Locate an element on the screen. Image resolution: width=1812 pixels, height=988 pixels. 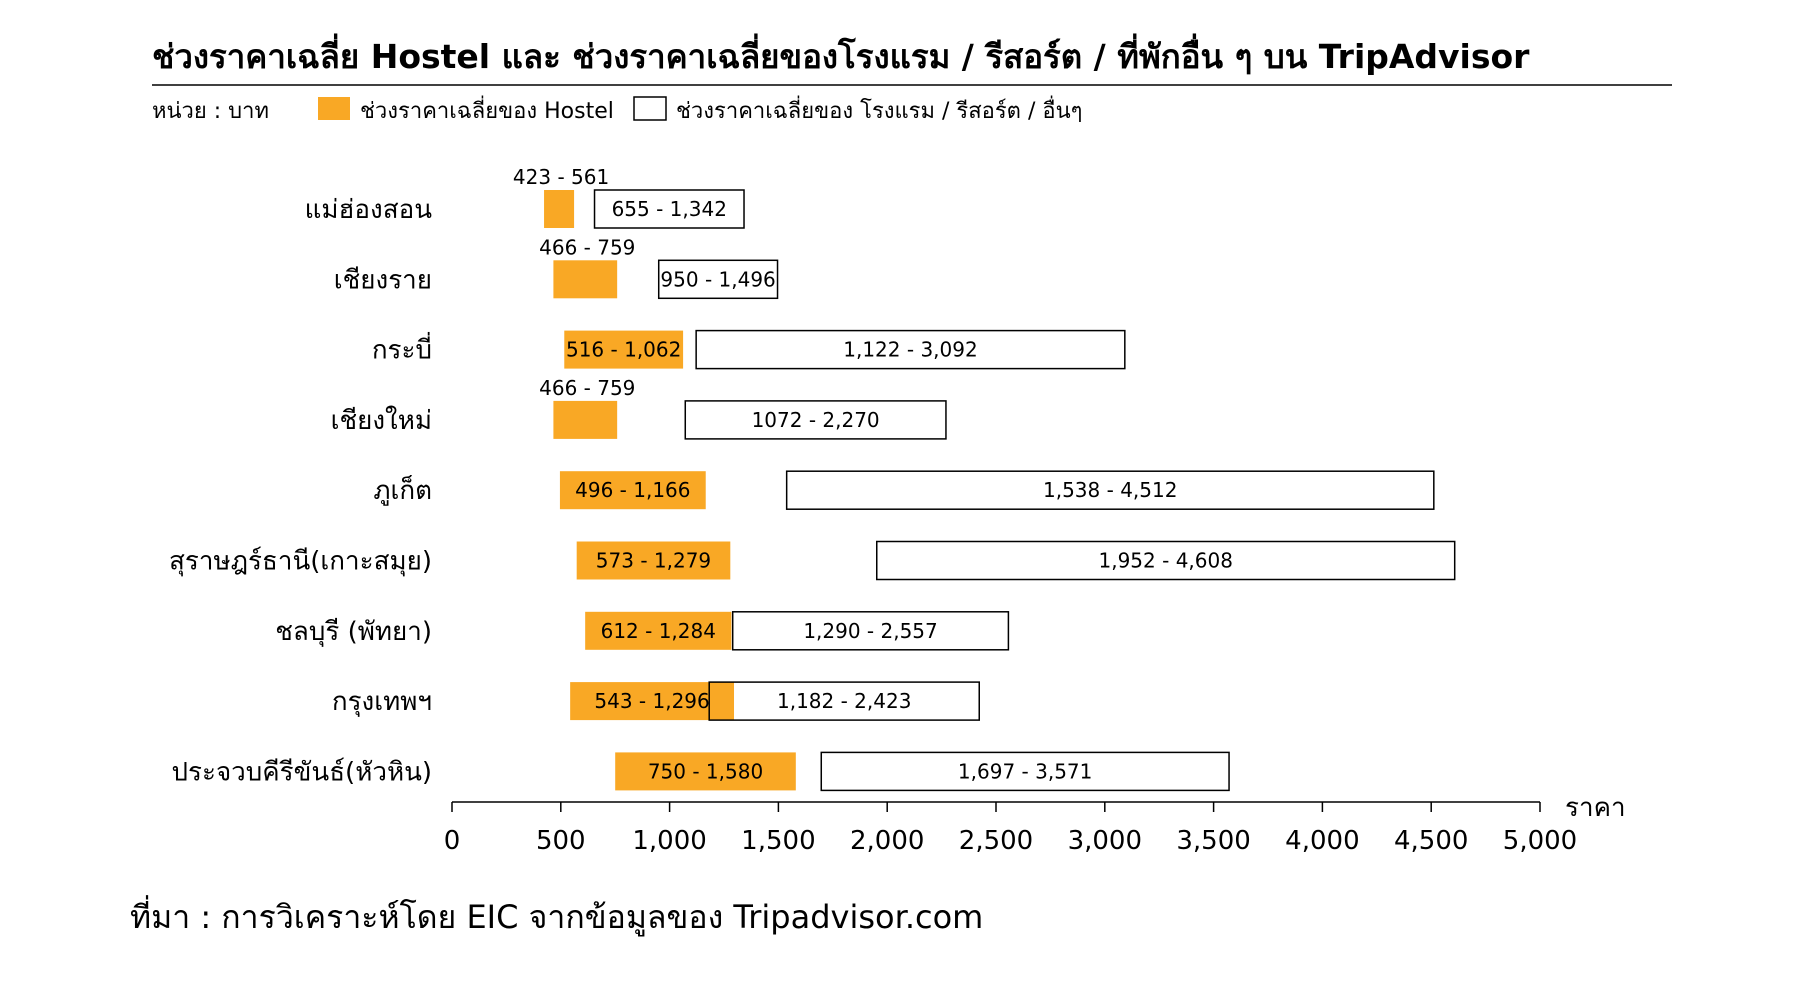
unit-label: หน่วย : บาท is located at coordinates (210, 111).